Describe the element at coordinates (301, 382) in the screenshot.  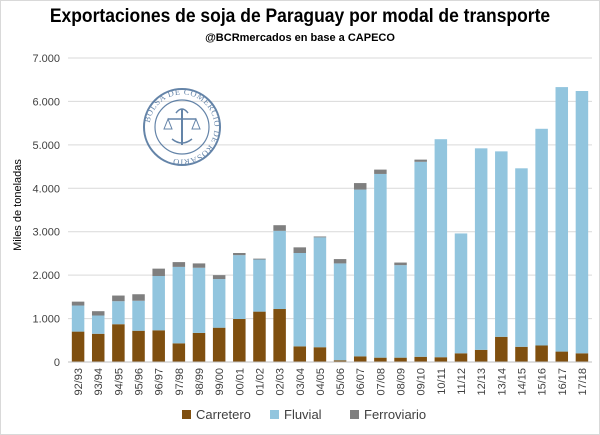
I see `x-tick-label: 03/04` at that location.